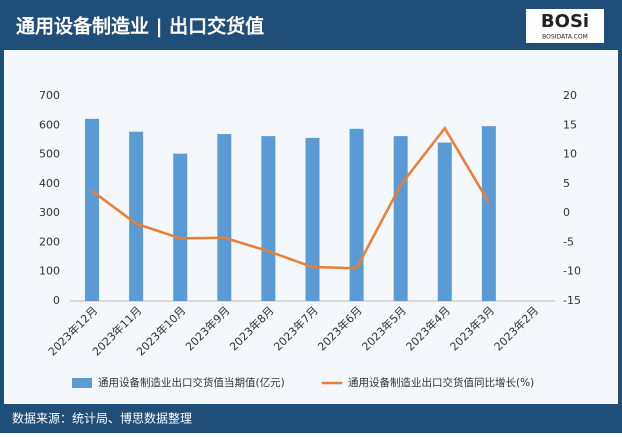 Image resolution: width=622 pixels, height=437 pixels. I want to click on y-tick-label: 700, so click(49, 95).